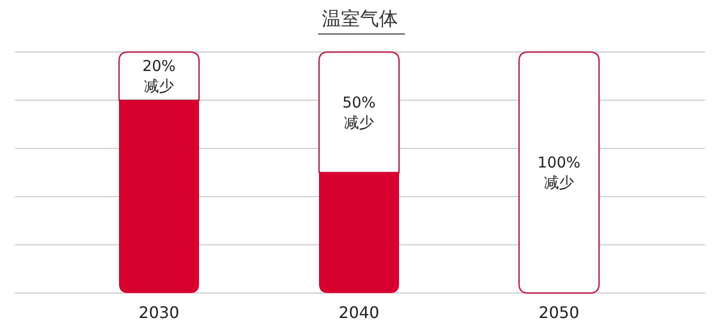  Describe the element at coordinates (360, 19) in the screenshot. I see `chart-title: 温室气体` at that location.